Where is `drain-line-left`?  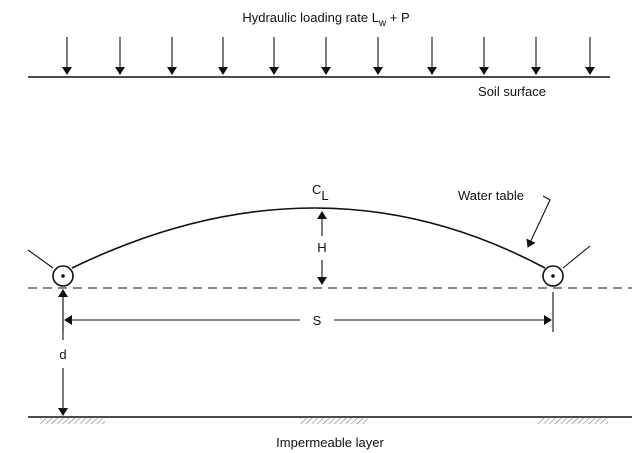
drain-line-left is located at coordinates (40, 259).